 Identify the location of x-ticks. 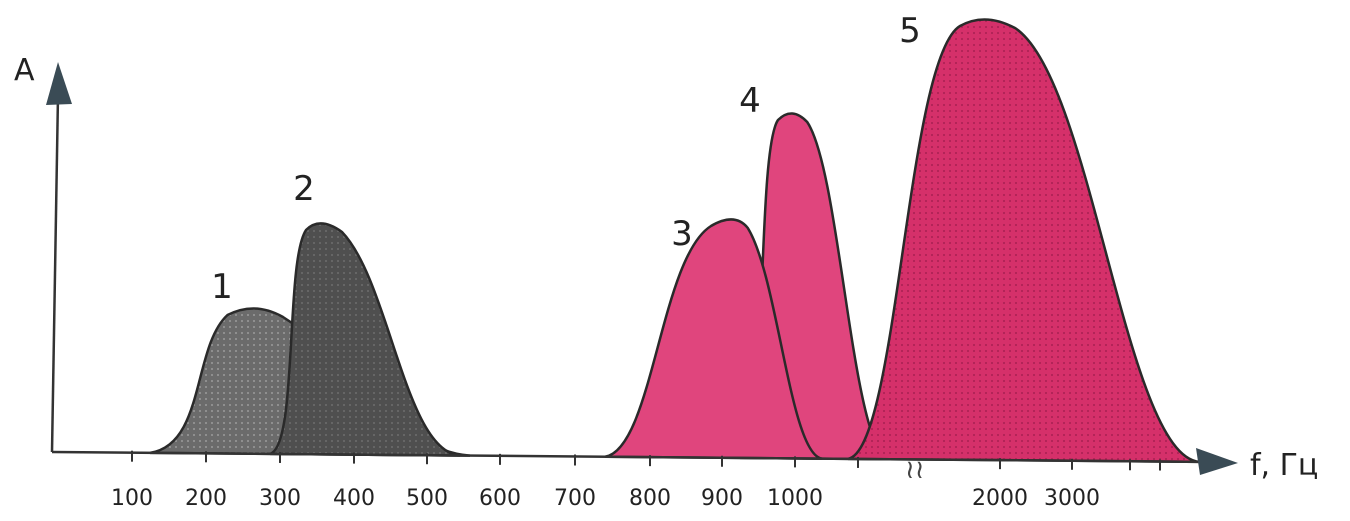
(646, 460).